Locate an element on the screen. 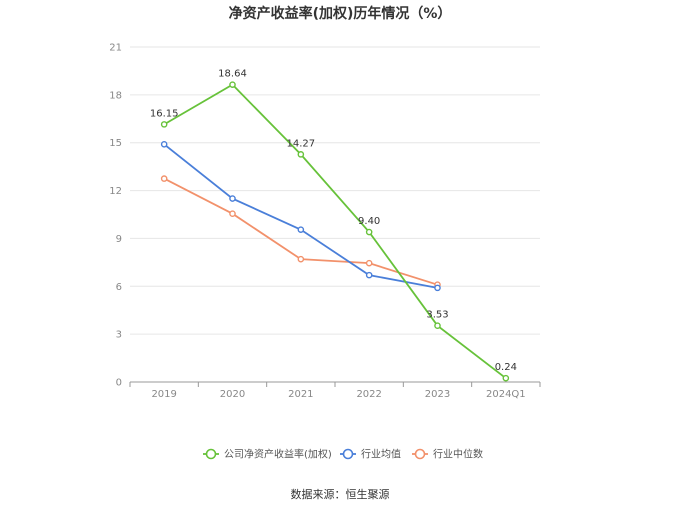 The image size is (680, 509). x-tick-label: 2023 is located at coordinates (437, 394).